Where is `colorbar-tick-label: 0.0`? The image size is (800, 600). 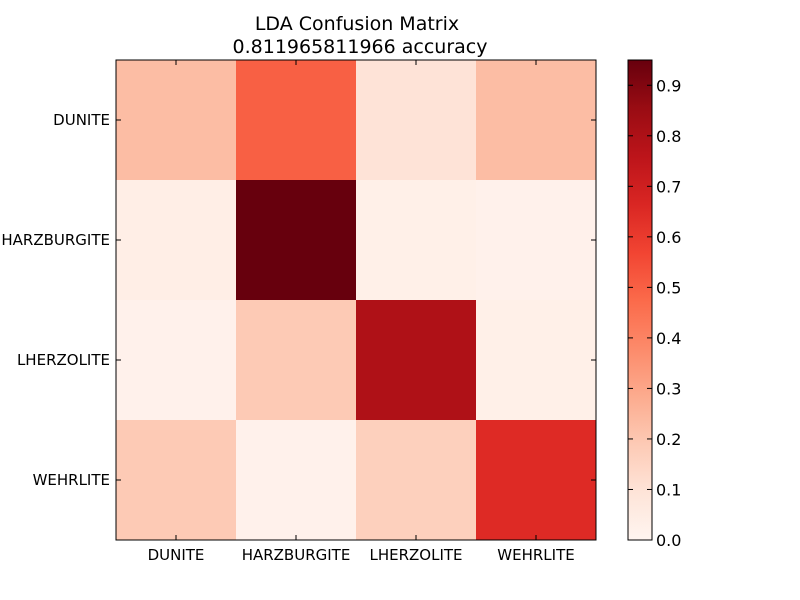 colorbar-tick-label: 0.0 is located at coordinates (668, 540).